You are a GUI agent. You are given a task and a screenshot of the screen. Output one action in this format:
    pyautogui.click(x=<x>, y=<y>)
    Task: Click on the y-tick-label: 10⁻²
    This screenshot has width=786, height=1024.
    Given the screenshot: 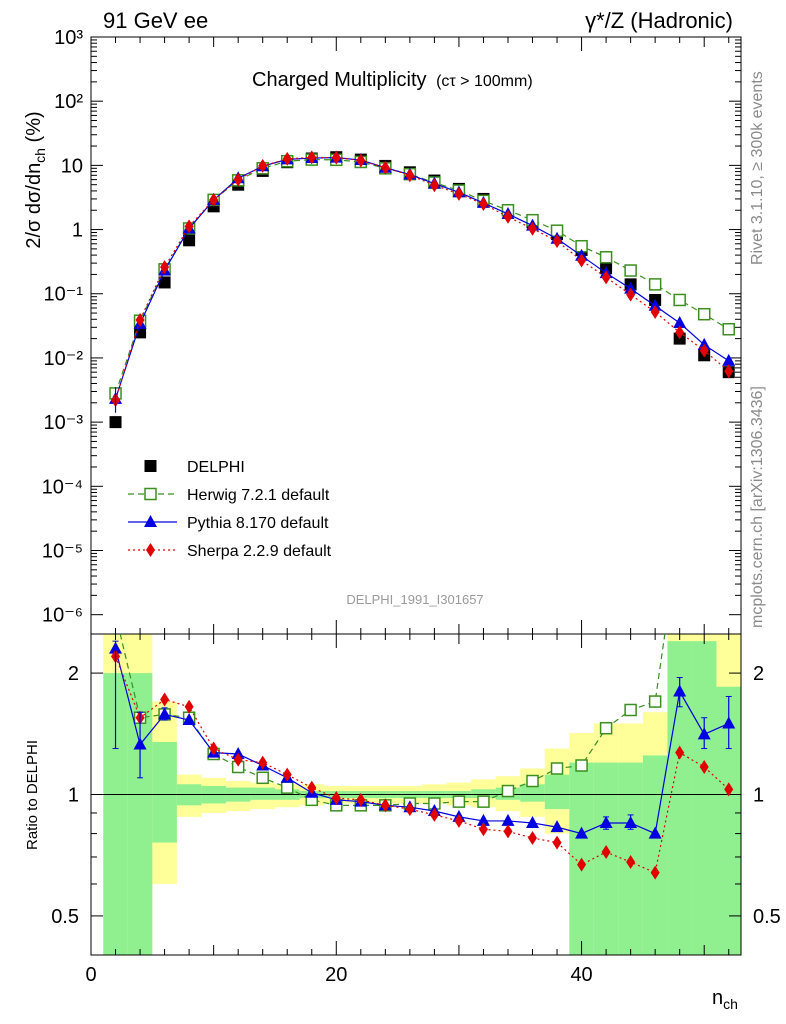 What is the action you would take?
    pyautogui.click(x=64, y=359)
    